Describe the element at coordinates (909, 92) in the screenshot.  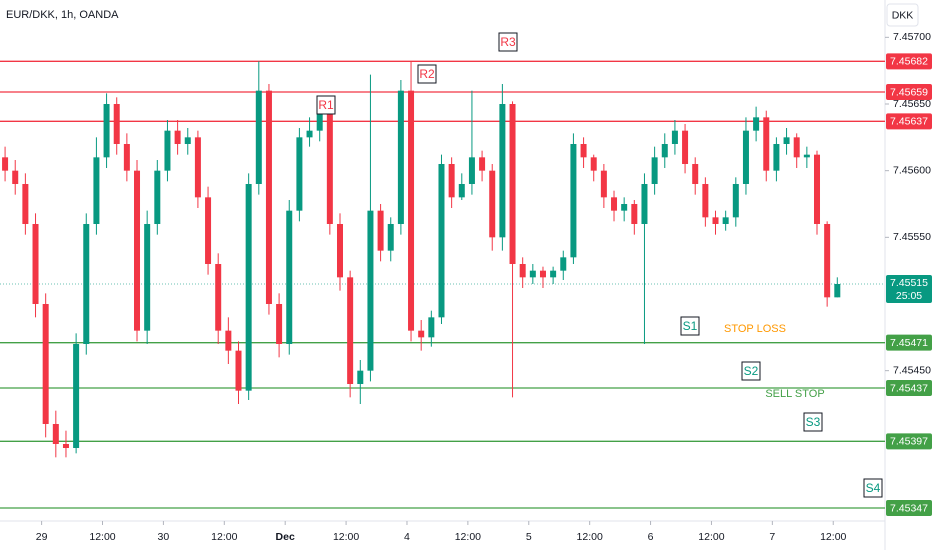
I see `level-label: 7.45659` at that location.